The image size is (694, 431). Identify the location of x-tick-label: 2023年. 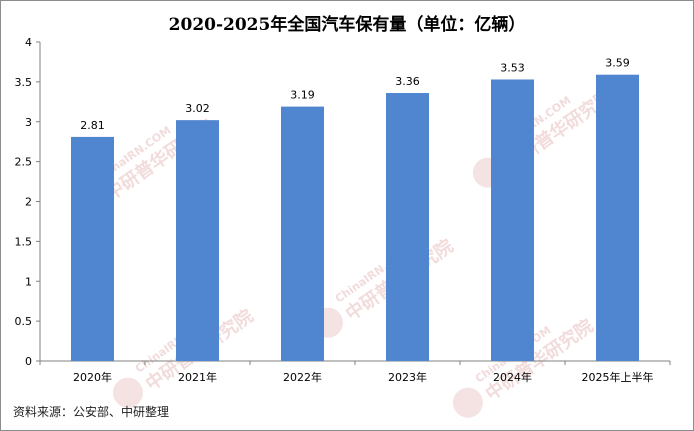
(407, 377).